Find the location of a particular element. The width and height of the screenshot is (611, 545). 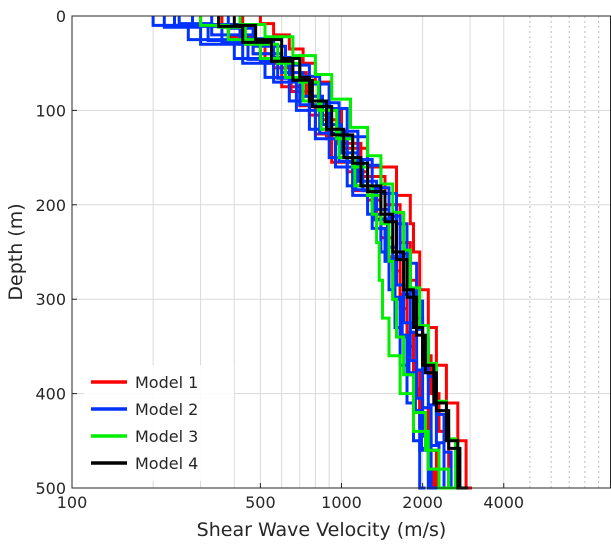

x-tick-label: 1000 is located at coordinates (341, 502).